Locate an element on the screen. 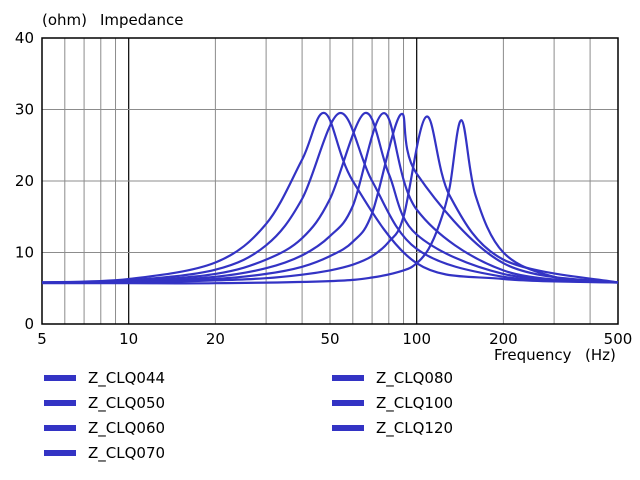 This screenshot has width=640, height=480. y-tick-label: 20 is located at coordinates (24, 181).